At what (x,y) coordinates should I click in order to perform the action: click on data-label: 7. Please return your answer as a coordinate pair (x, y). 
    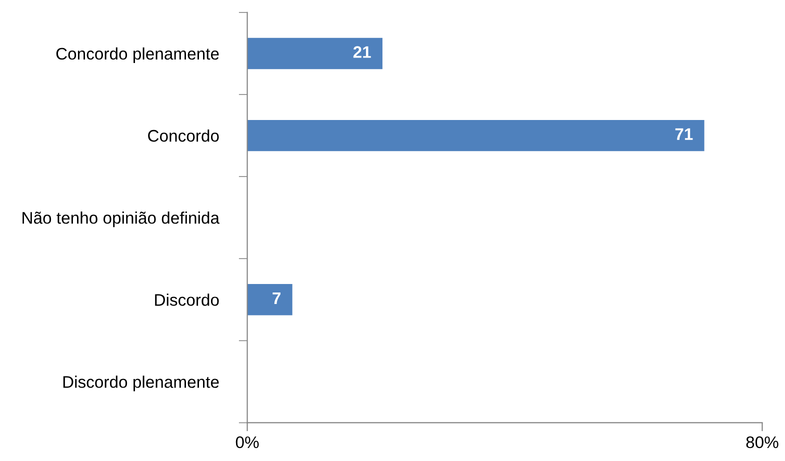
    Looking at the image, I should click on (276, 298).